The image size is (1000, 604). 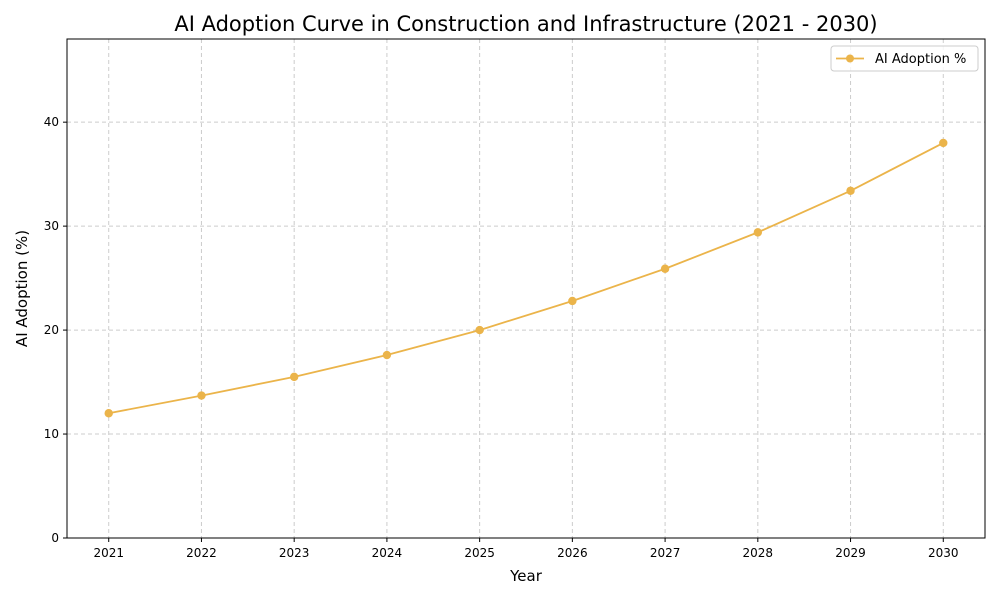 What do you see at coordinates (51, 330) in the screenshot?
I see `y-tick-label: 20` at bounding box center [51, 330].